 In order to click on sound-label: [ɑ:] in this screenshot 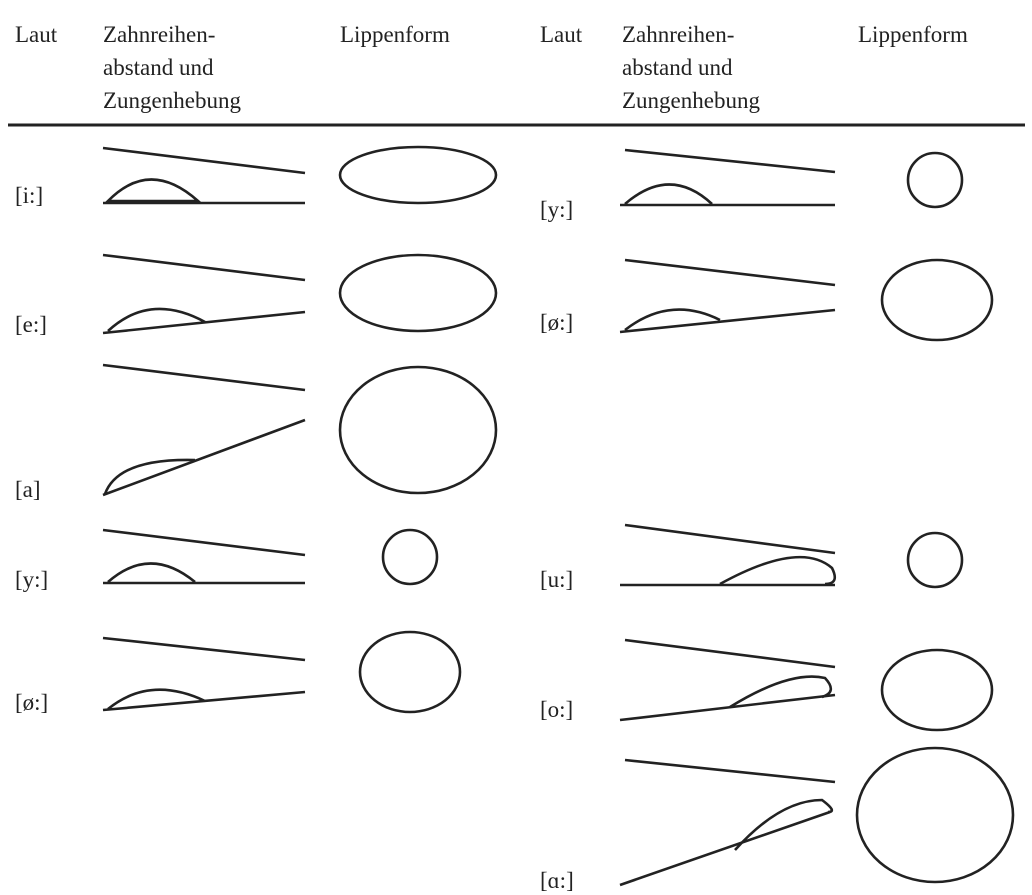, I will do `click(557, 880)`.